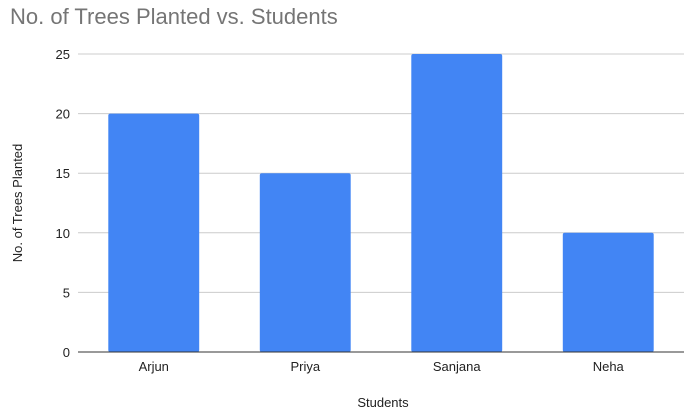  I want to click on x-axis-title: Students, so click(383, 402).